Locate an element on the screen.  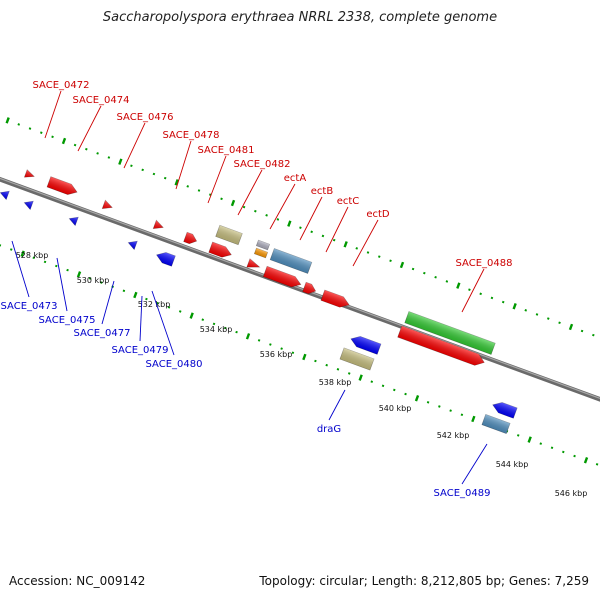
reverse-gene-label: SACE_0480 is located at coordinates (174, 364).